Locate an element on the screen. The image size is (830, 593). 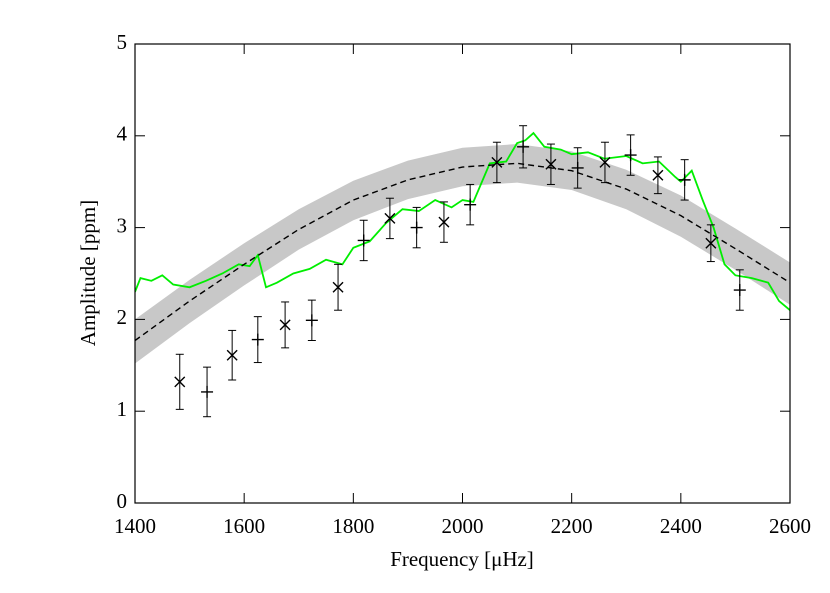
y-axis-label: Amplitude [ppm] is located at coordinates (88, 273).